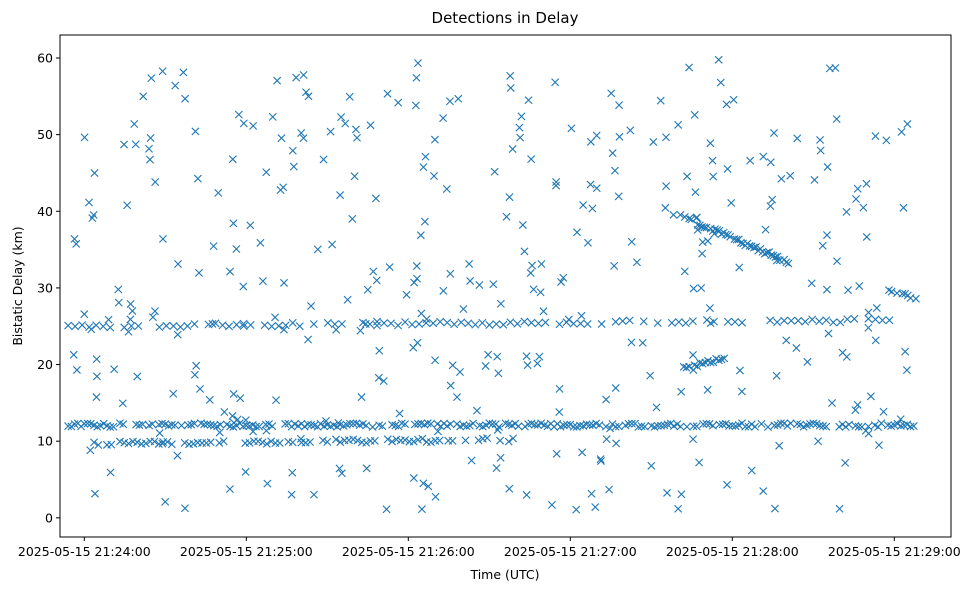 The image size is (979, 590). Describe the element at coordinates (732, 551) in the screenshot. I see `x-tick-label: 2025-05-15 21:28:00` at that location.